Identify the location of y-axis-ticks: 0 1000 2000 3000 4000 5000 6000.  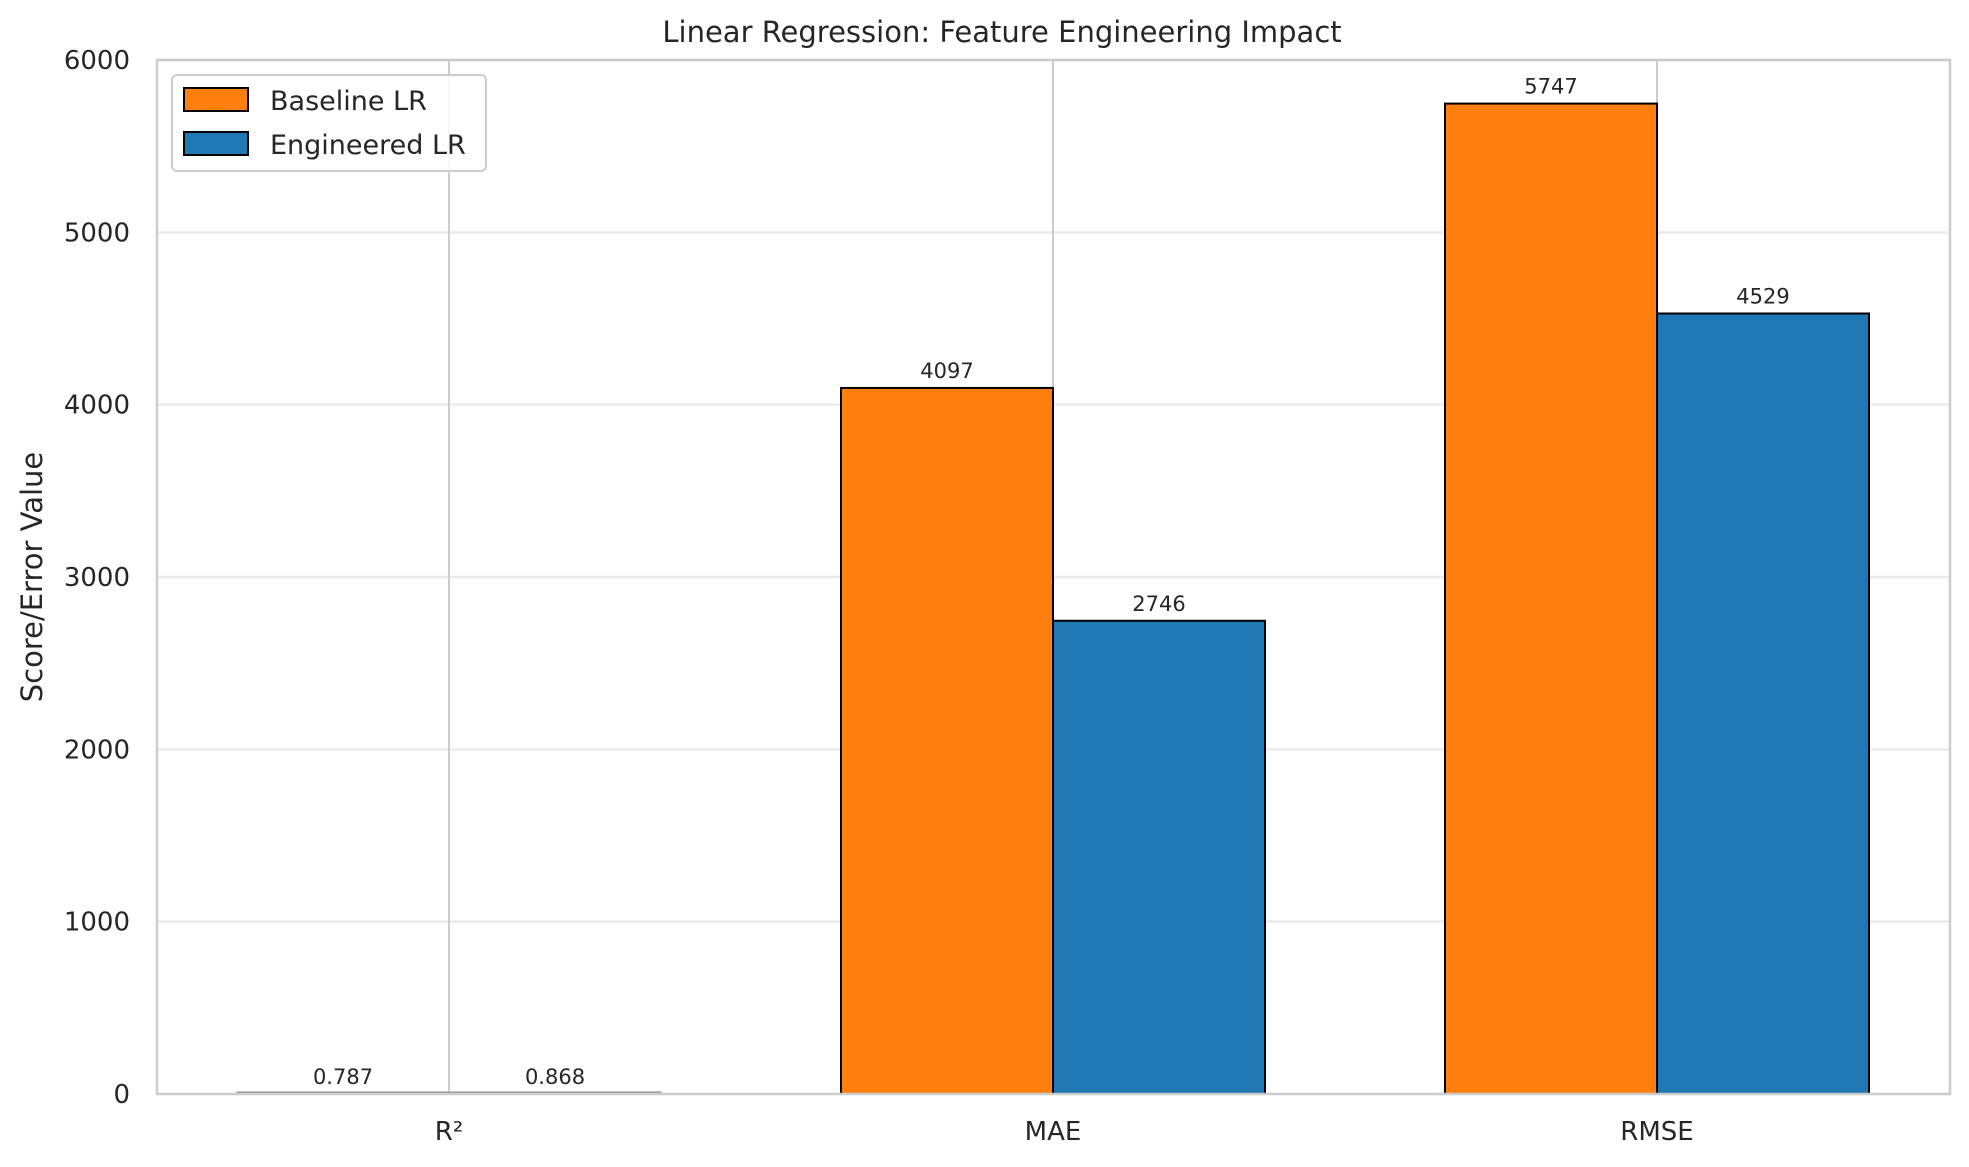
(97, 578).